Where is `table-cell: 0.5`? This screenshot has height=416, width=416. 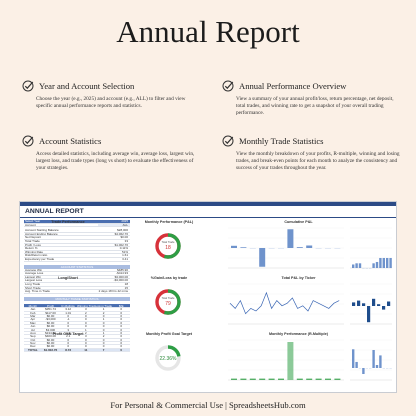
table-cell: 0.5 is located at coordinates (68, 333).